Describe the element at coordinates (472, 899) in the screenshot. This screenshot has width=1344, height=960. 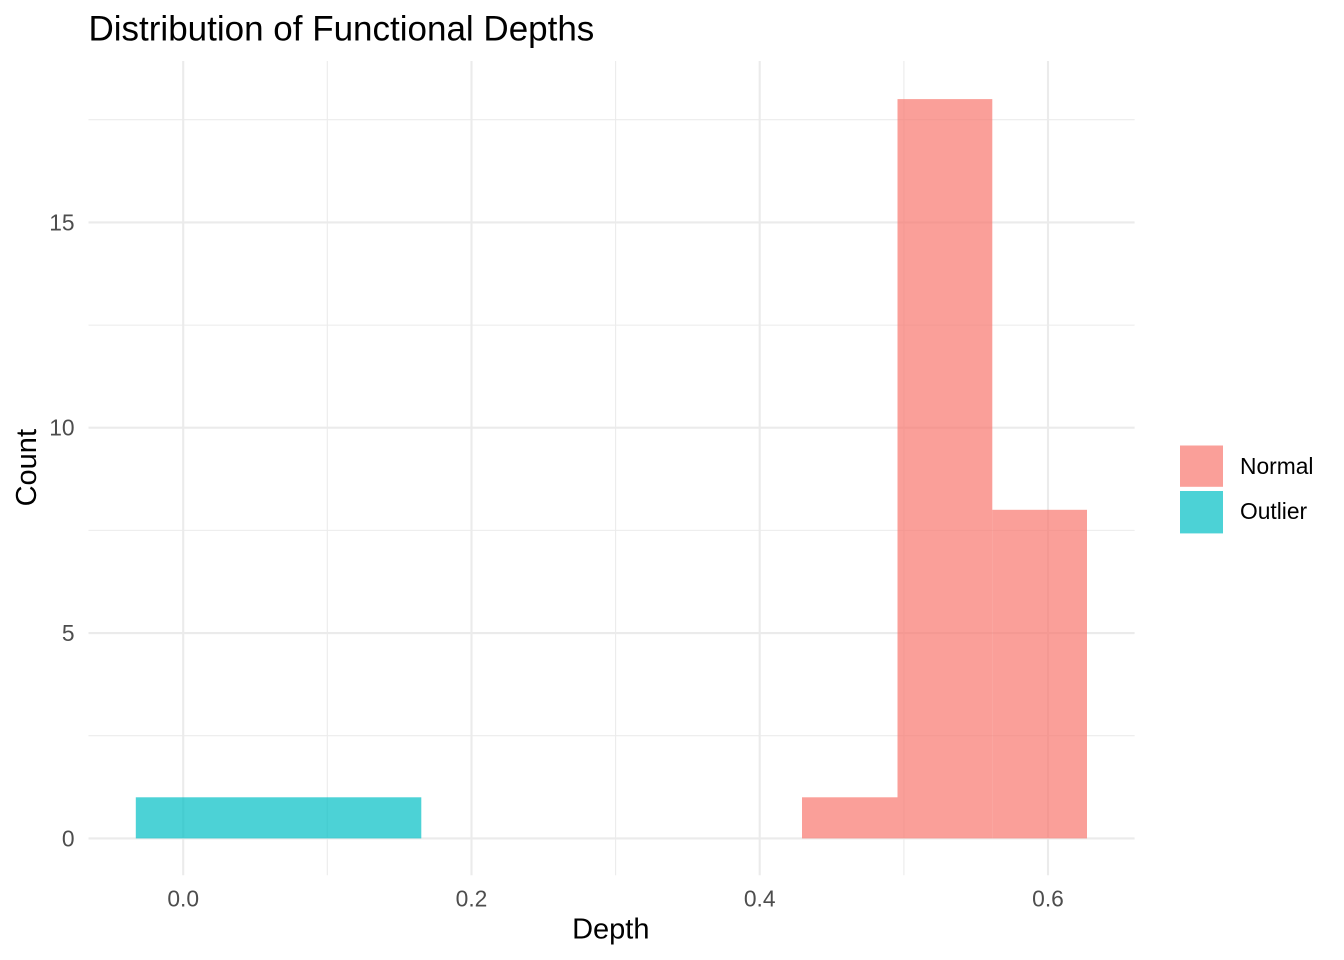
I see `svg-text: 0.2` at that location.